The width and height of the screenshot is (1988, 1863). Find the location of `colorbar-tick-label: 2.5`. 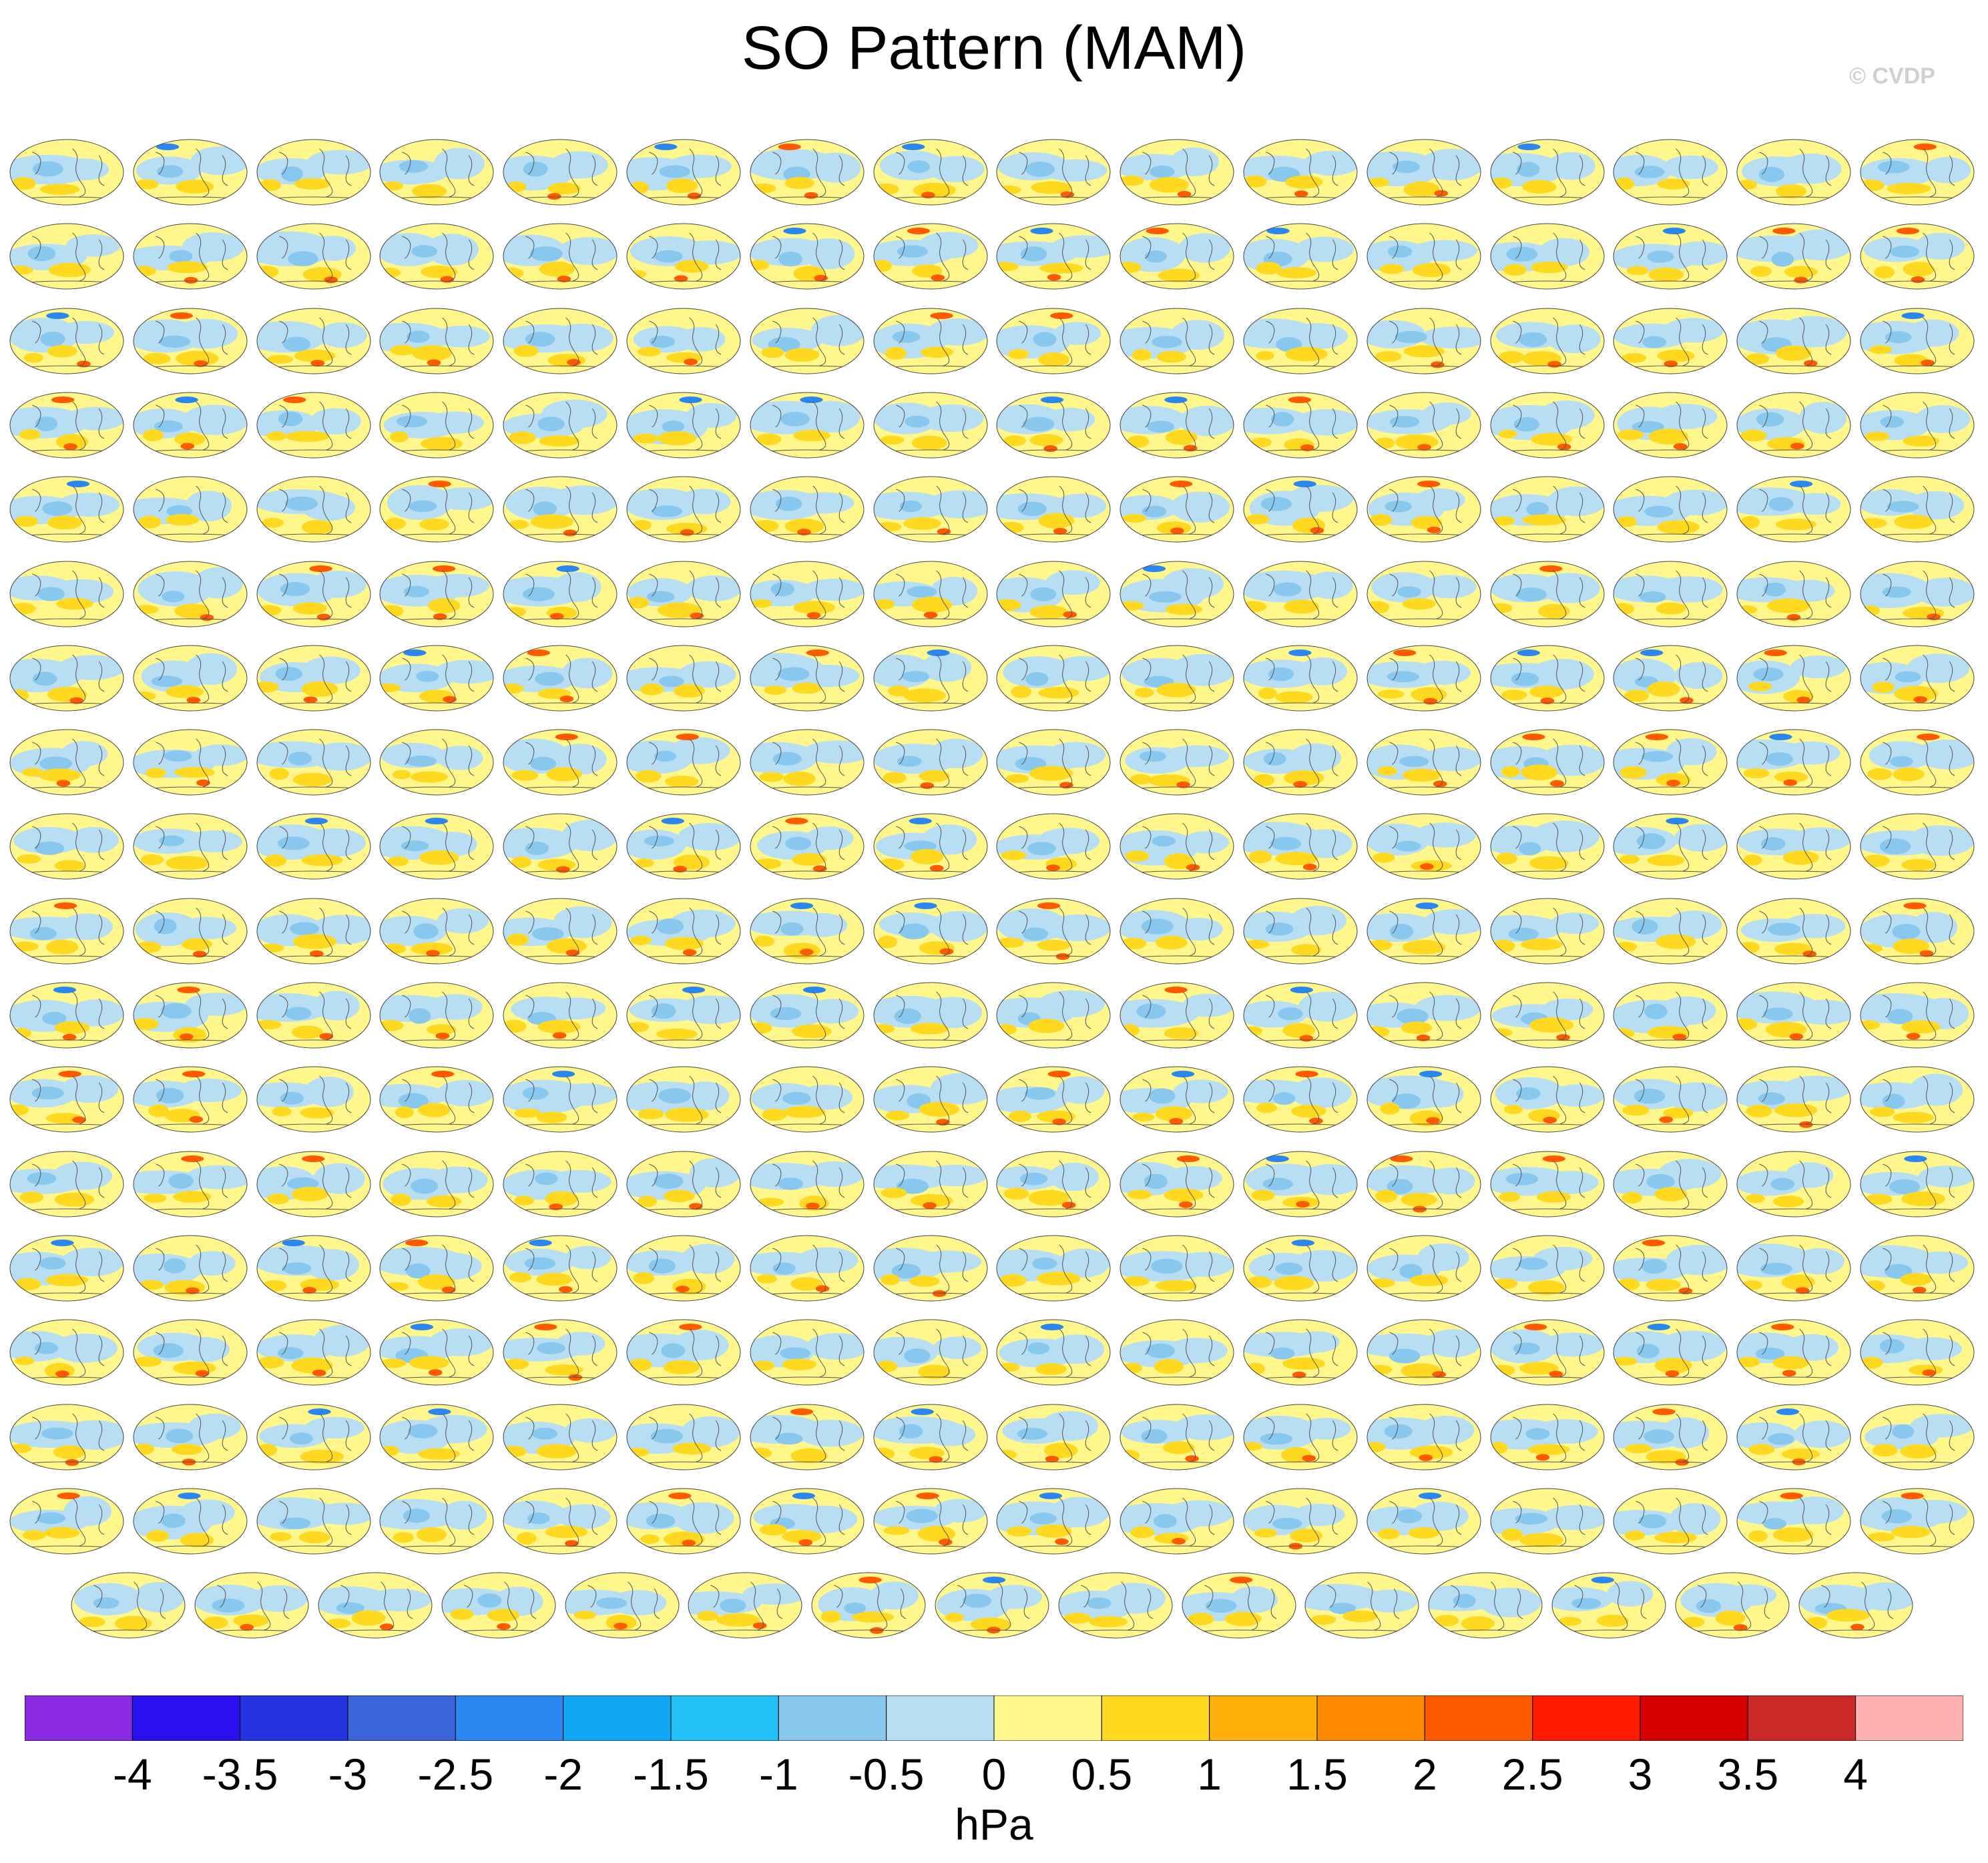

colorbar-tick-label: 2.5 is located at coordinates (1532, 1775).